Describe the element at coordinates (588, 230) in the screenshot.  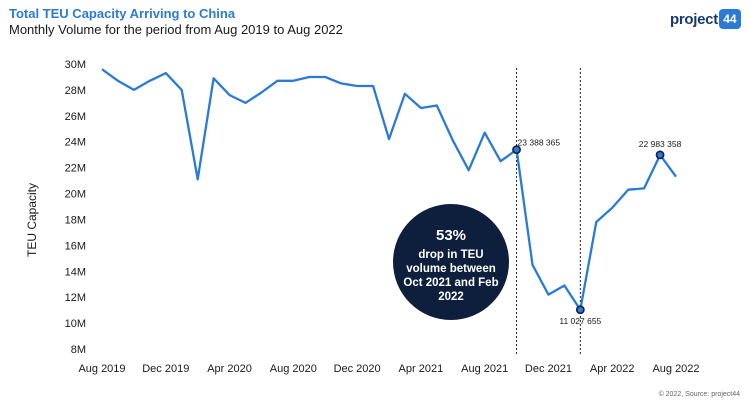
I see `annotated-points` at that location.